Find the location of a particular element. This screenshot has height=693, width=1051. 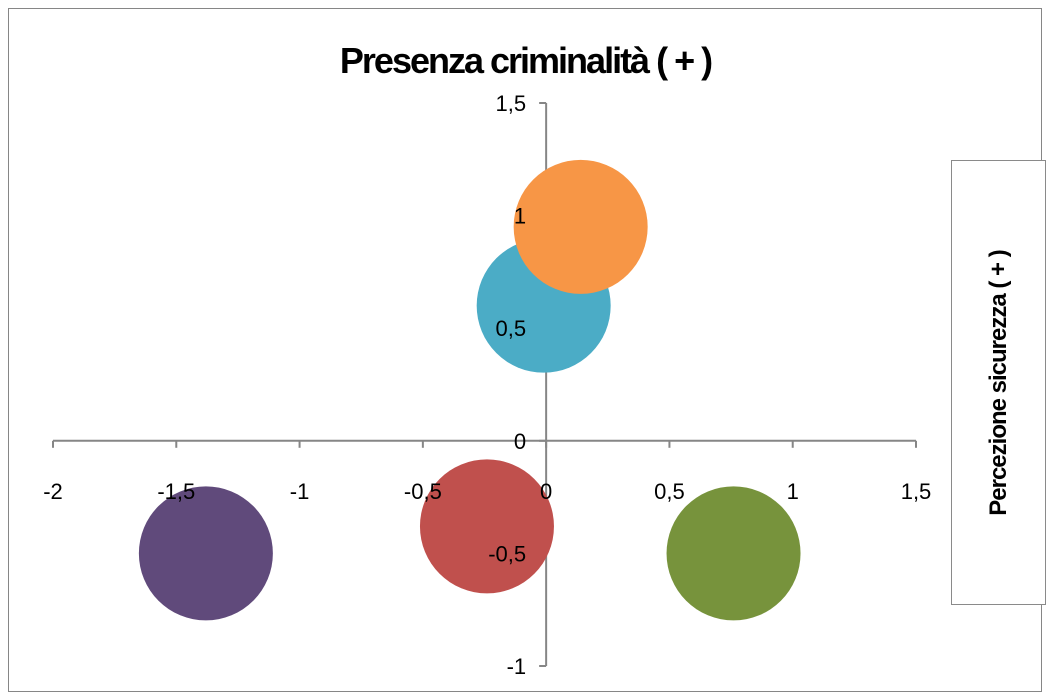

y-tick-label: -1 is located at coordinates (517, 666).